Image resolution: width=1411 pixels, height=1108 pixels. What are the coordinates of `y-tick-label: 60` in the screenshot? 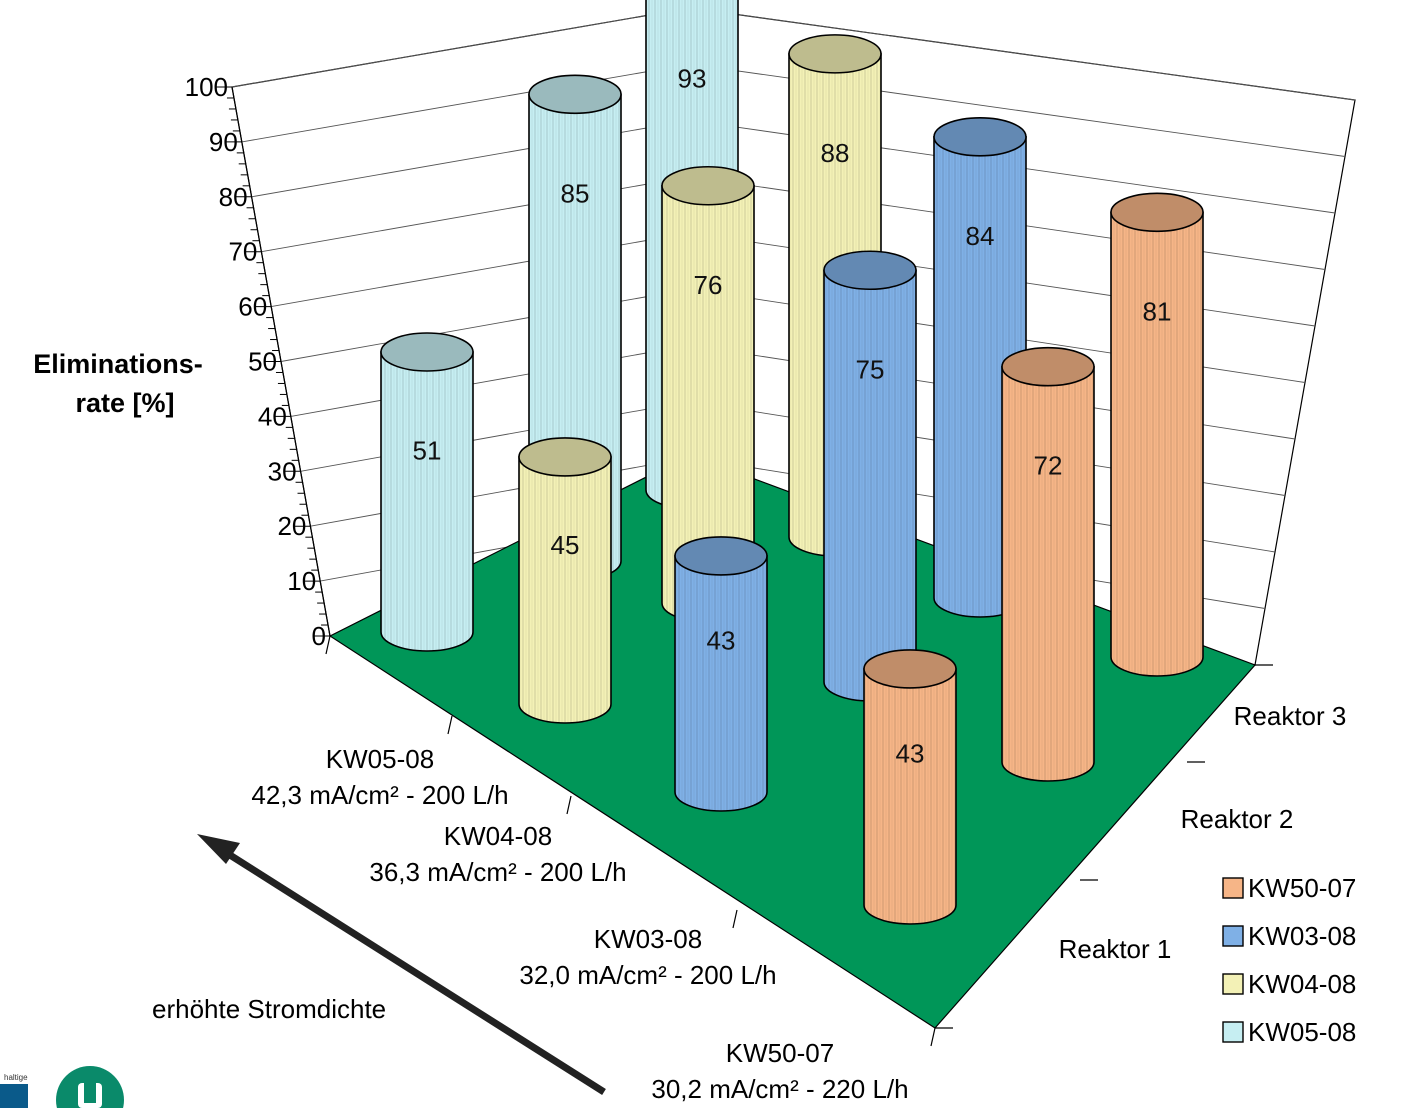 It's located at (252, 307).